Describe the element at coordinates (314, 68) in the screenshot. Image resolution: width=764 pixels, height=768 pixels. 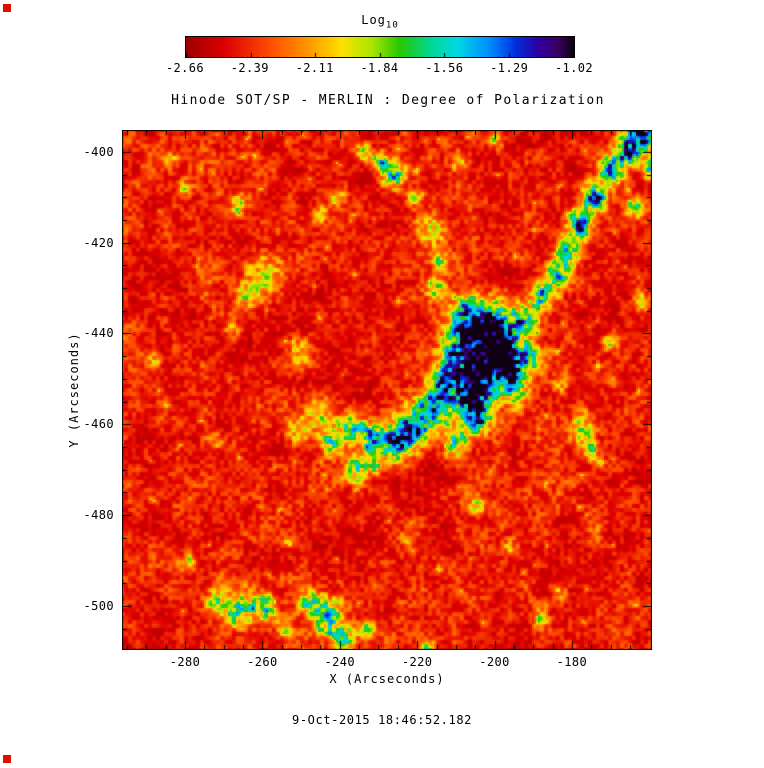
I see `colorbar-tick-label: -2.11` at that location.